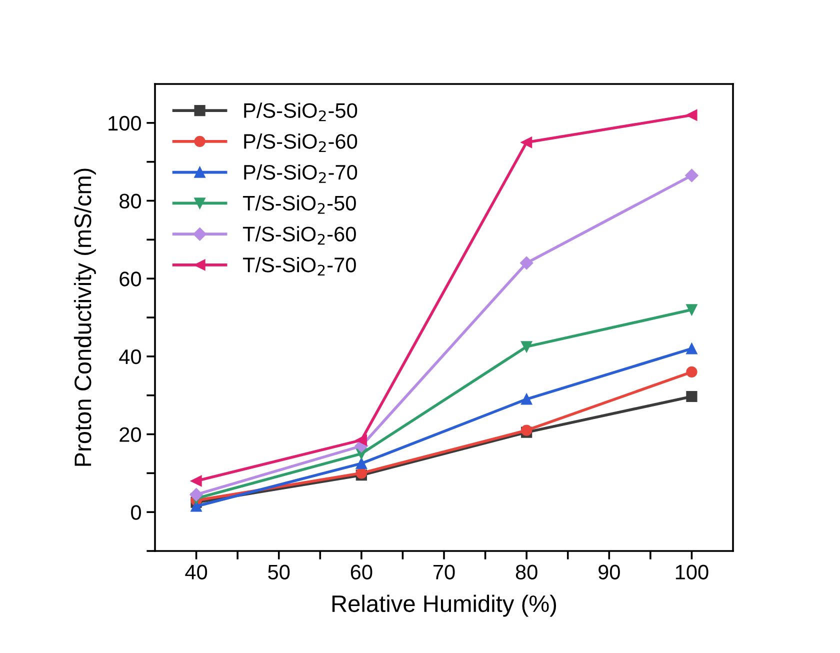 Image resolution: width=840 pixels, height=653 pixels. I want to click on y-tick-label: 100, so click(124, 123).